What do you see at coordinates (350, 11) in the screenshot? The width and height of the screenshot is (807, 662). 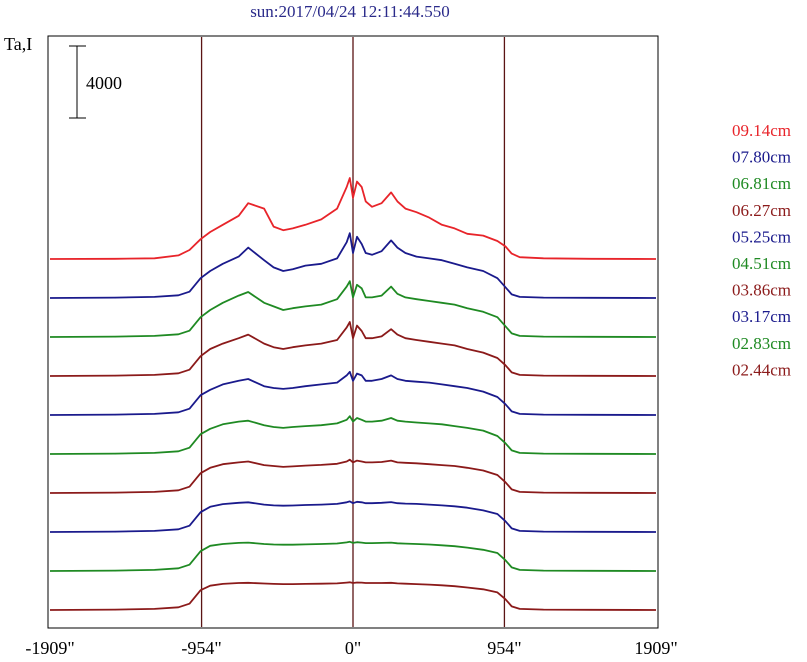 I see `chart-title: sun:2017/04/24 12:11:44.550` at bounding box center [350, 11].